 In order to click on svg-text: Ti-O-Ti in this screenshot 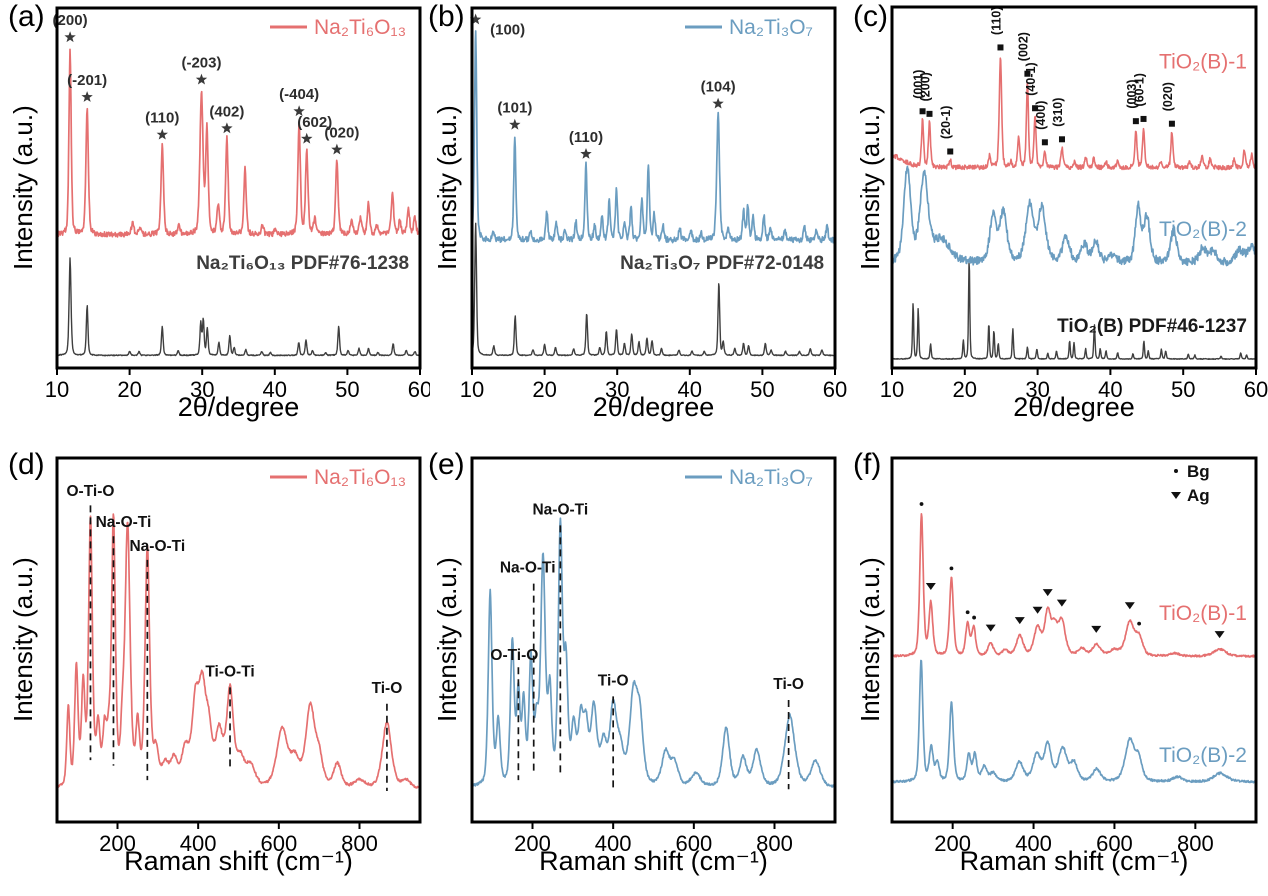, I will do `click(229, 671)`.